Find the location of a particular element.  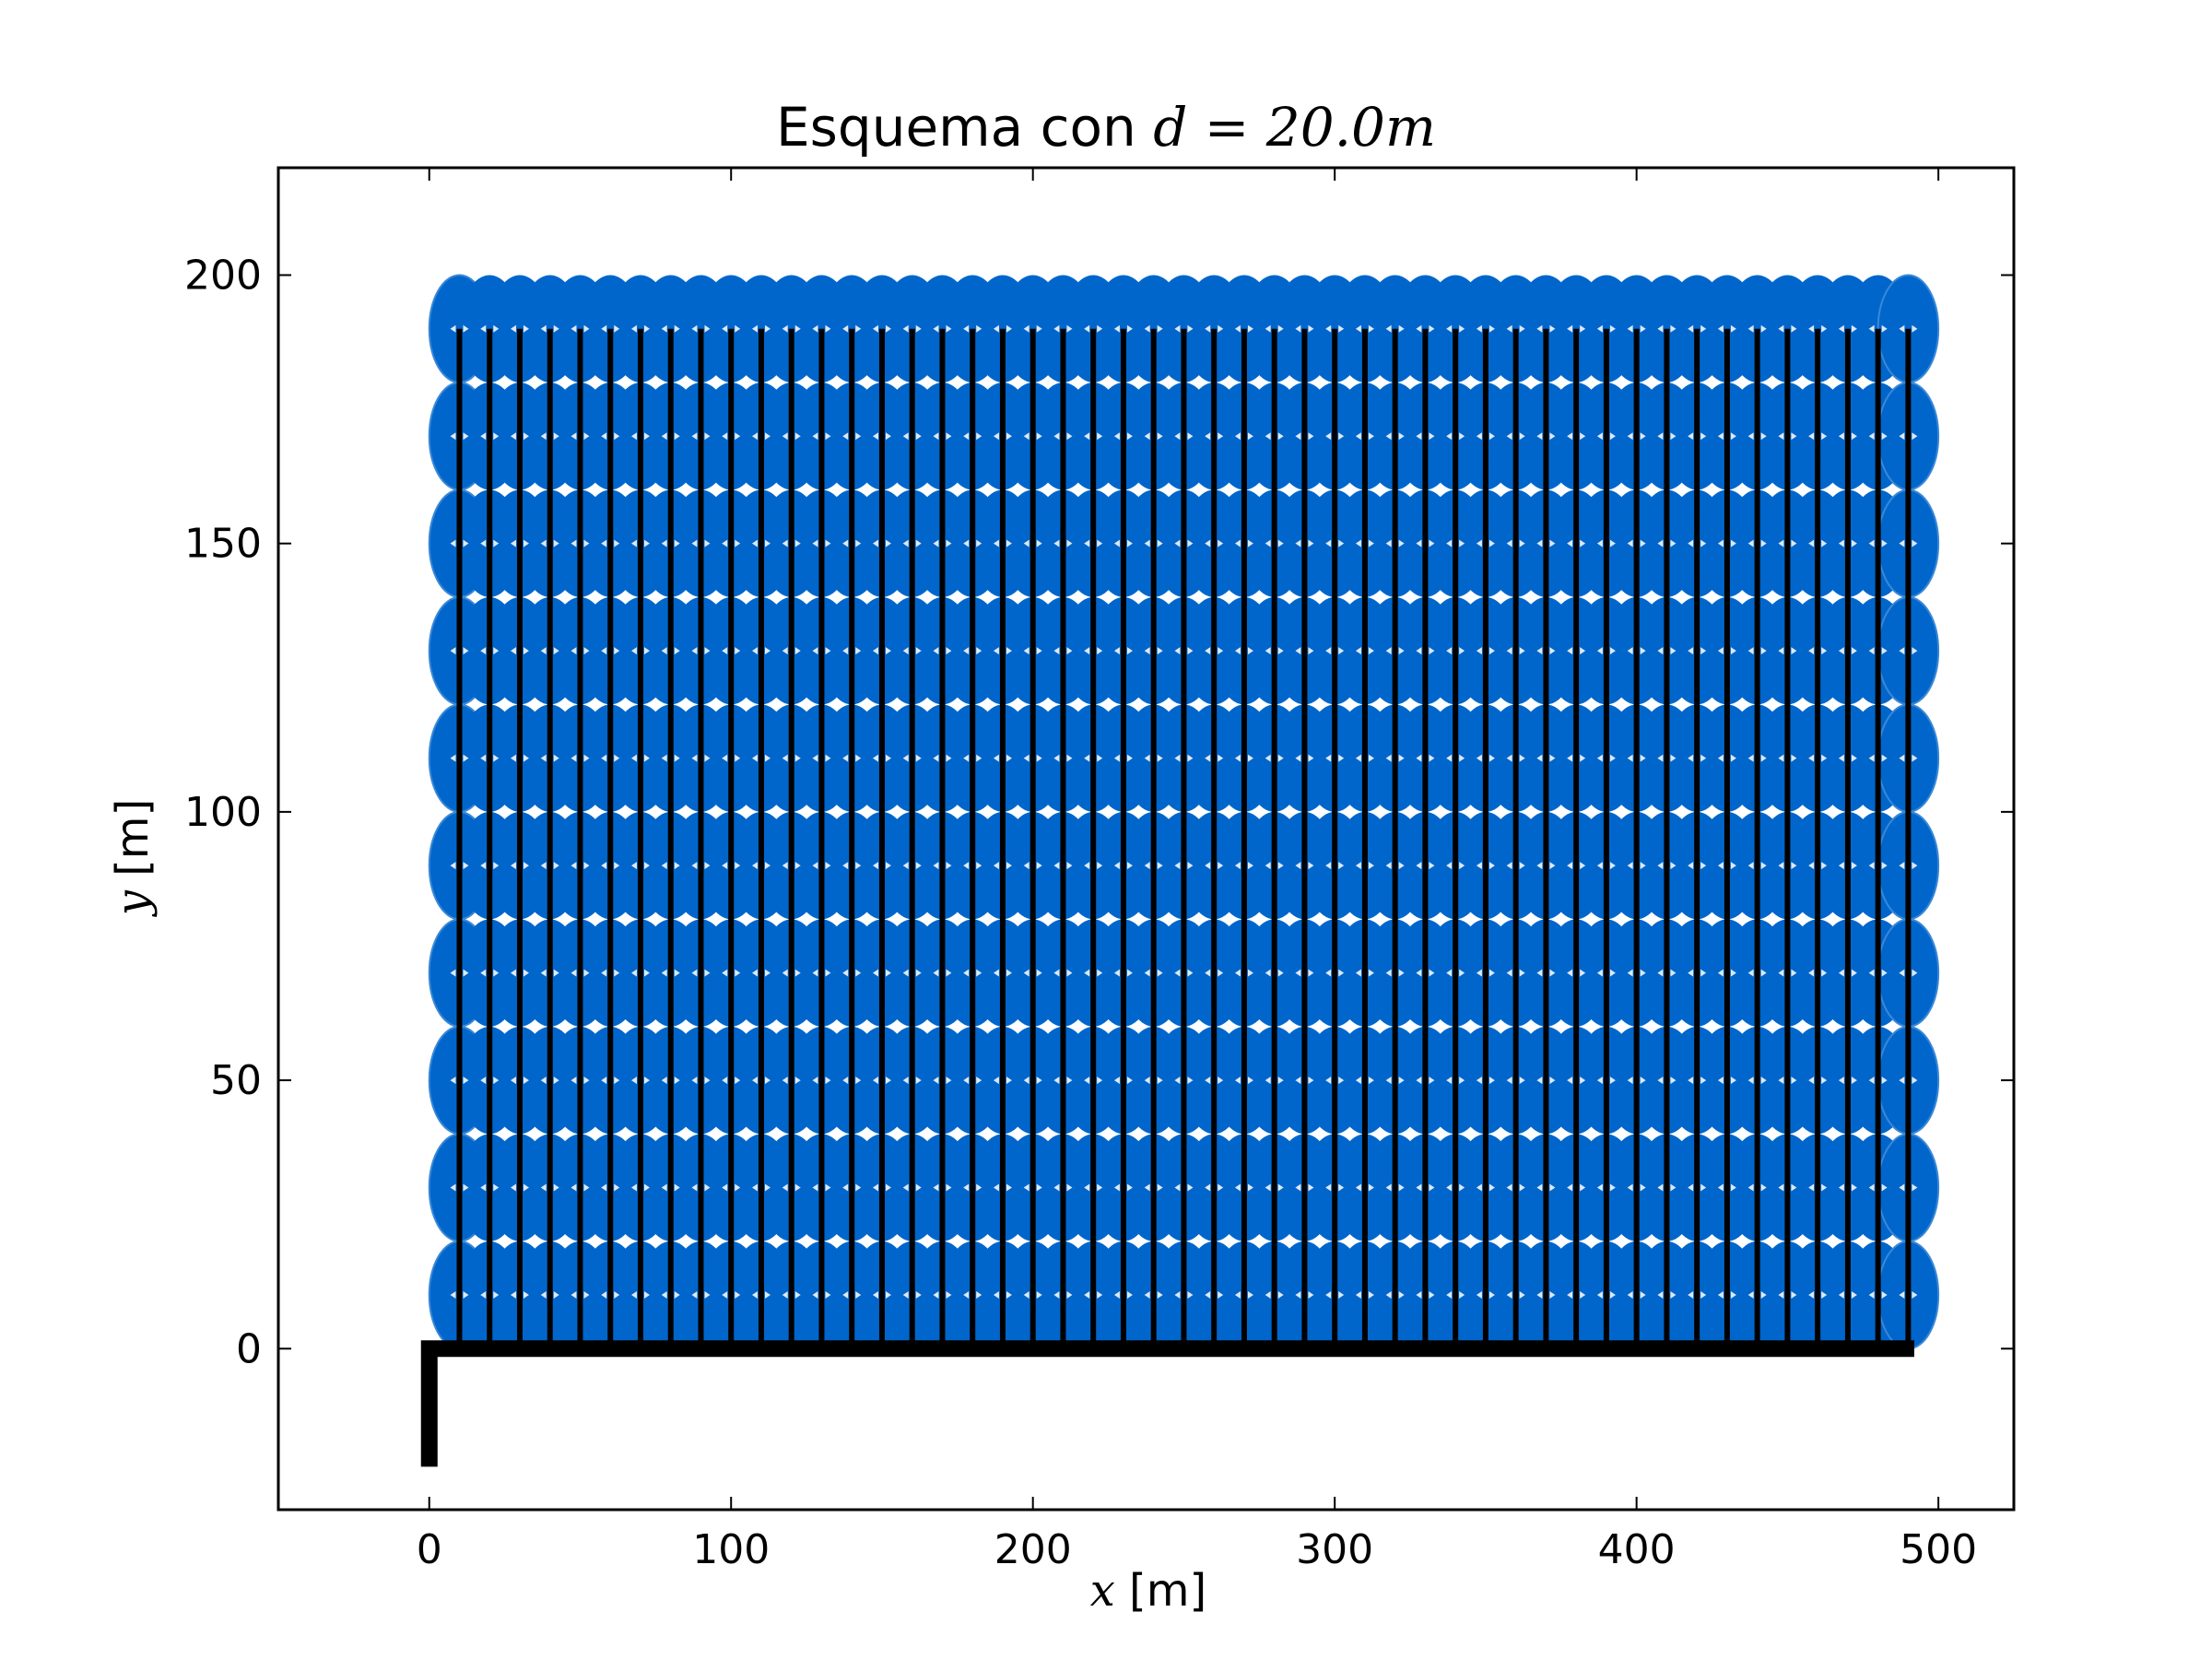

y-axis-label-unit: [m] is located at coordinates (133, 844).